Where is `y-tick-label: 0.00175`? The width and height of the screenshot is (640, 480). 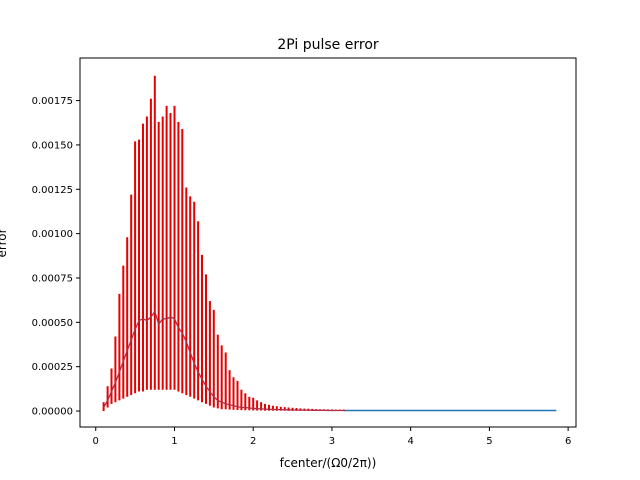 y-tick-label: 0.00175 is located at coordinates (52, 101).